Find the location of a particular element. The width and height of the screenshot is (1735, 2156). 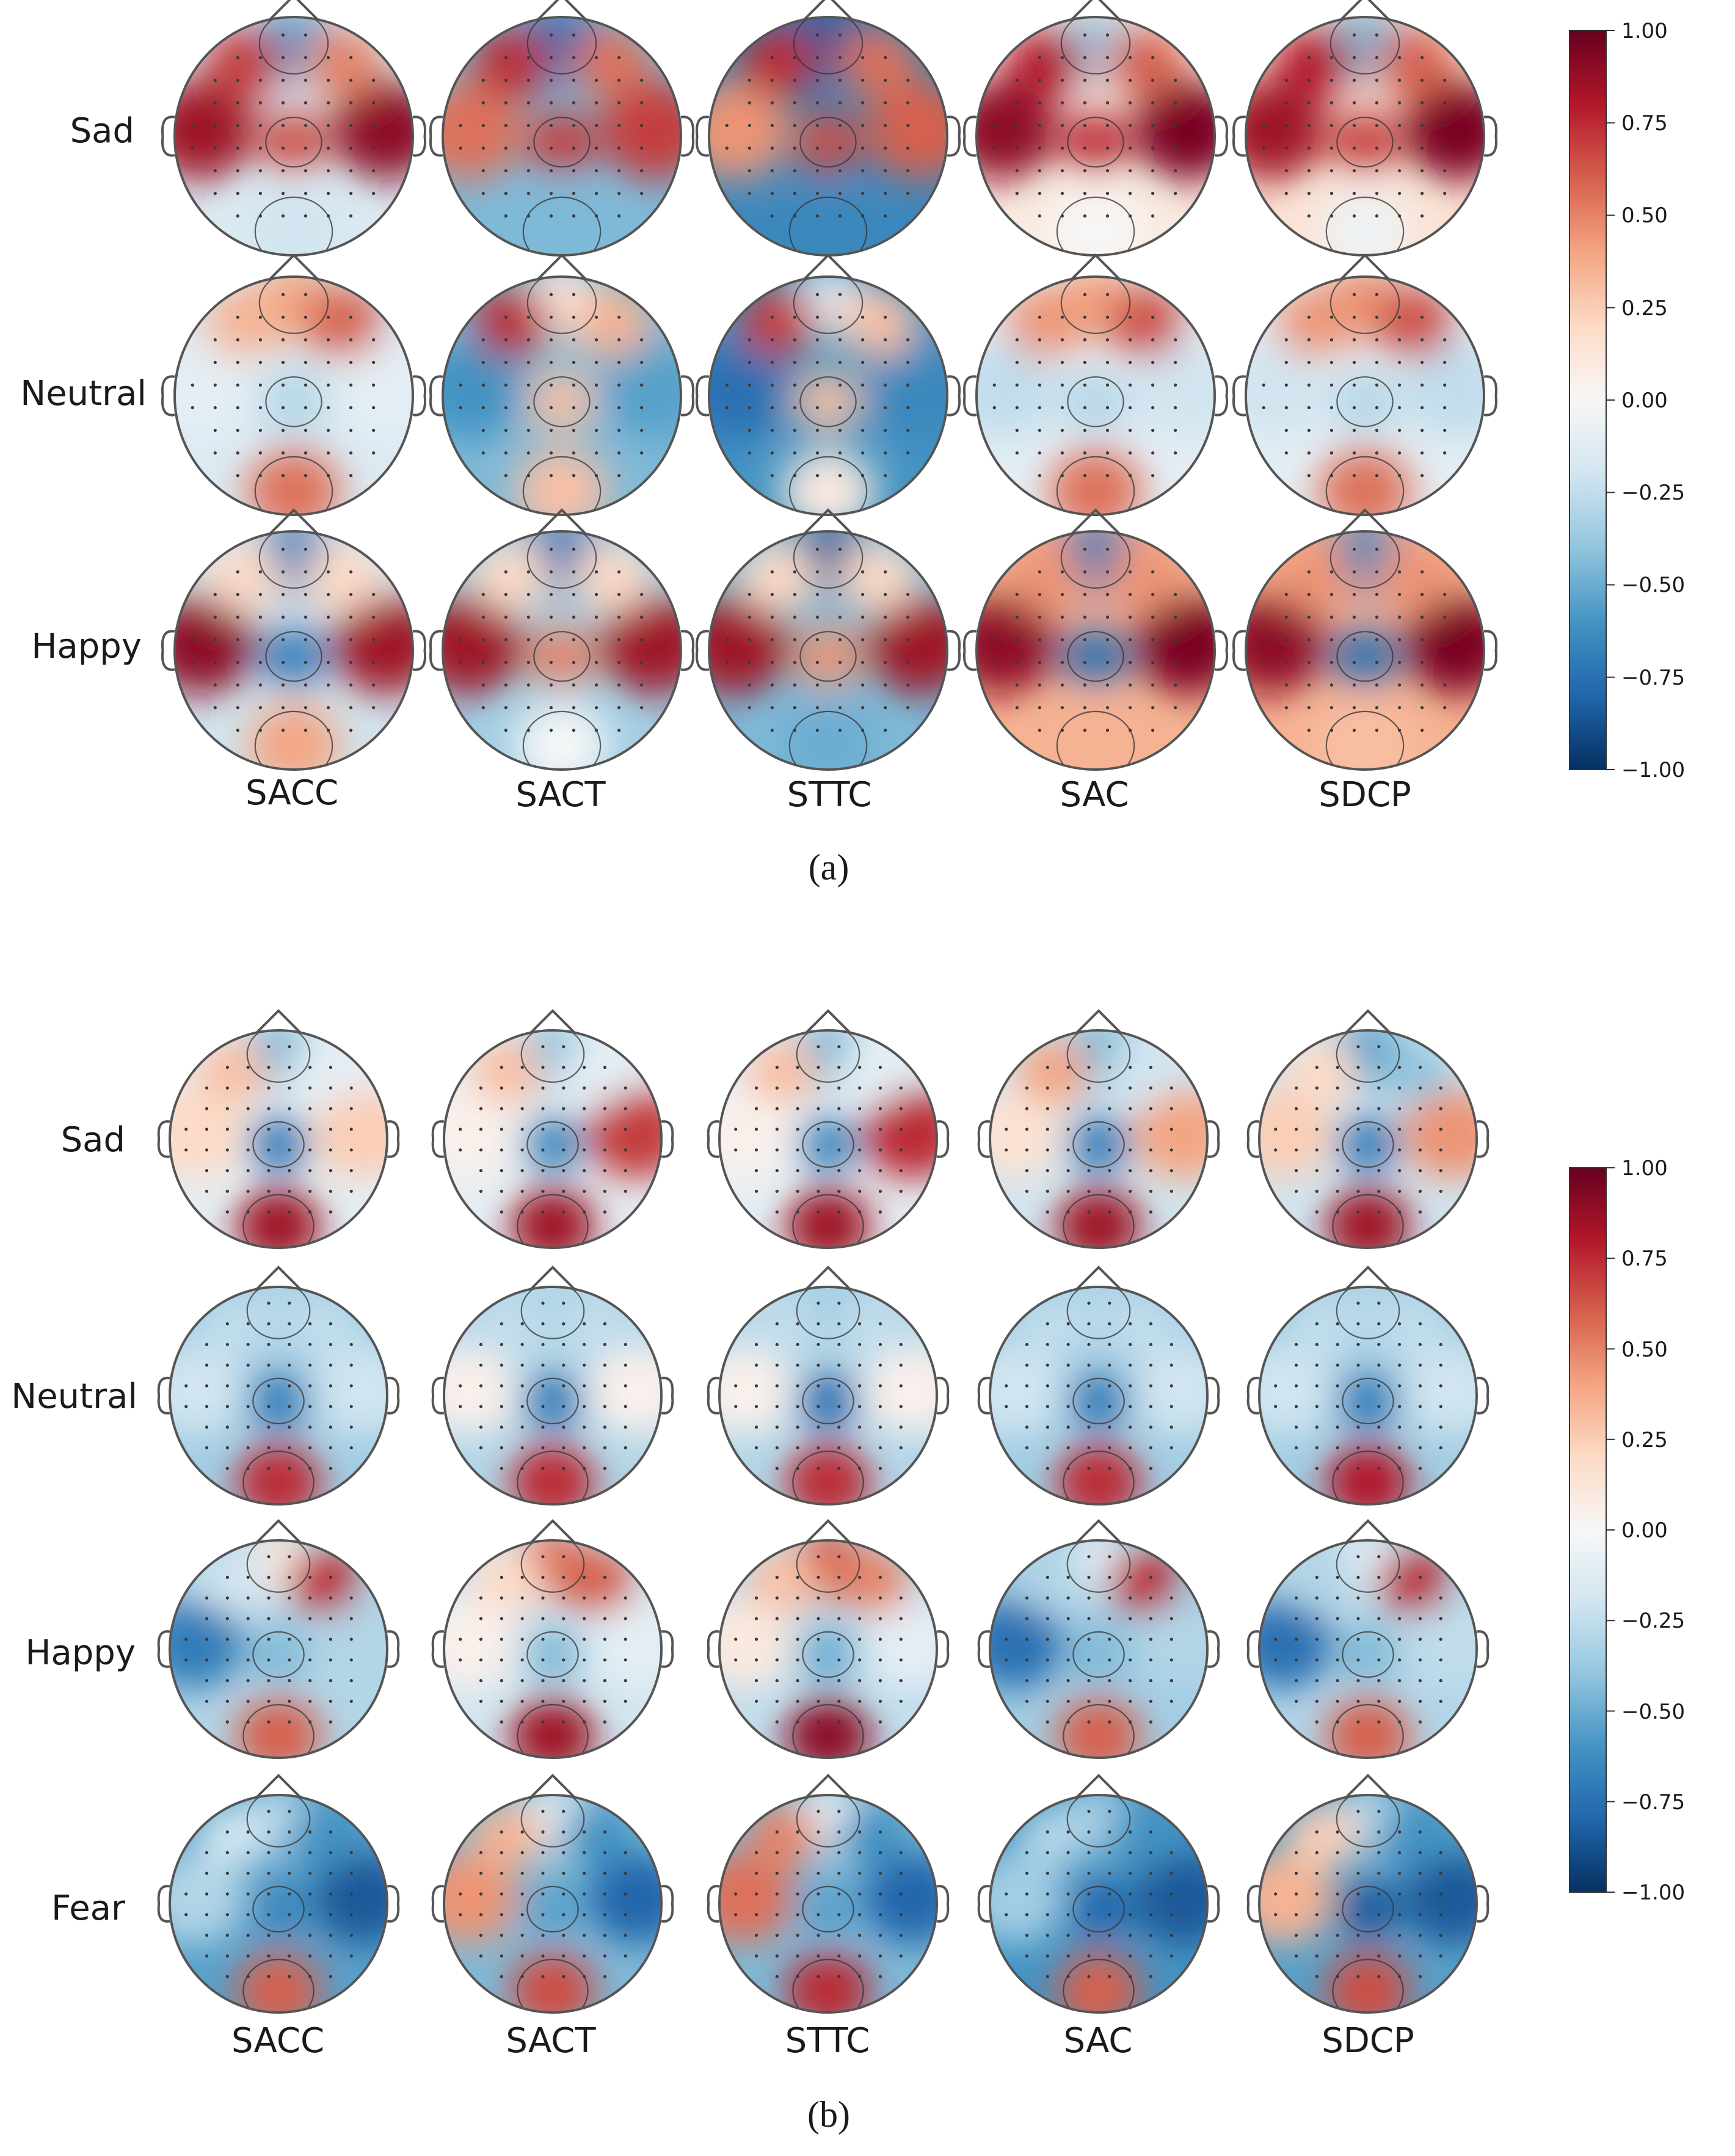

topomap-a-neutral-sdcp is located at coordinates (1365, 384).